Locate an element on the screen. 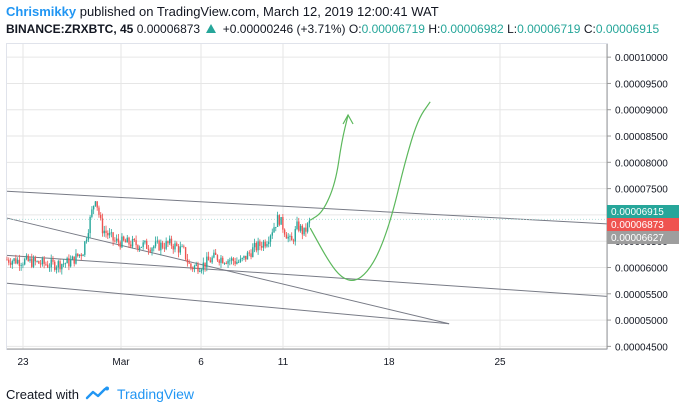 This screenshot has height=412, width=686. price-tag-label: 0.00006627 is located at coordinates (637, 238).